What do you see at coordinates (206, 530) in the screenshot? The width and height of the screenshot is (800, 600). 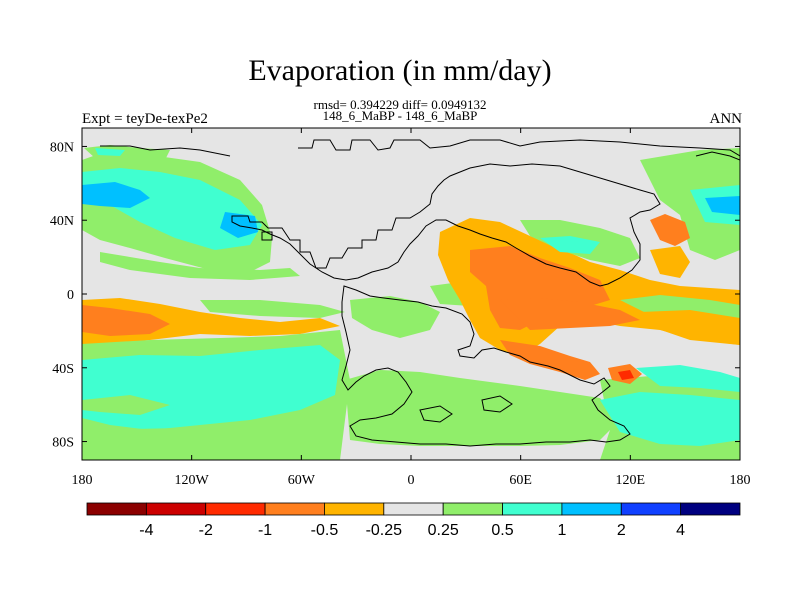 I see `colorbar-label: -2` at bounding box center [206, 530].